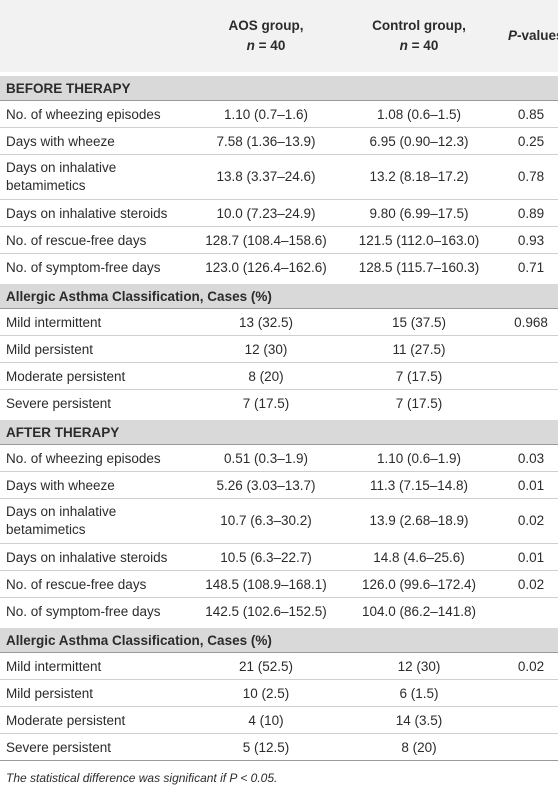  Describe the element at coordinates (266, 349) in the screenshot. I see `aos-cell: 12 (30)` at that location.